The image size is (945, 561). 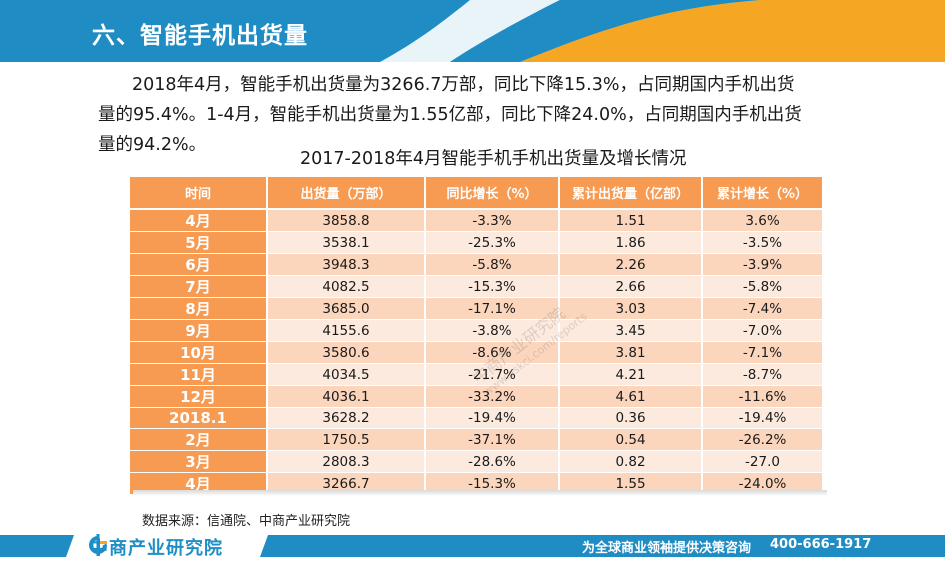 I want to click on paragraph-line-3: 量的94.2%。, so click(x=152, y=145).